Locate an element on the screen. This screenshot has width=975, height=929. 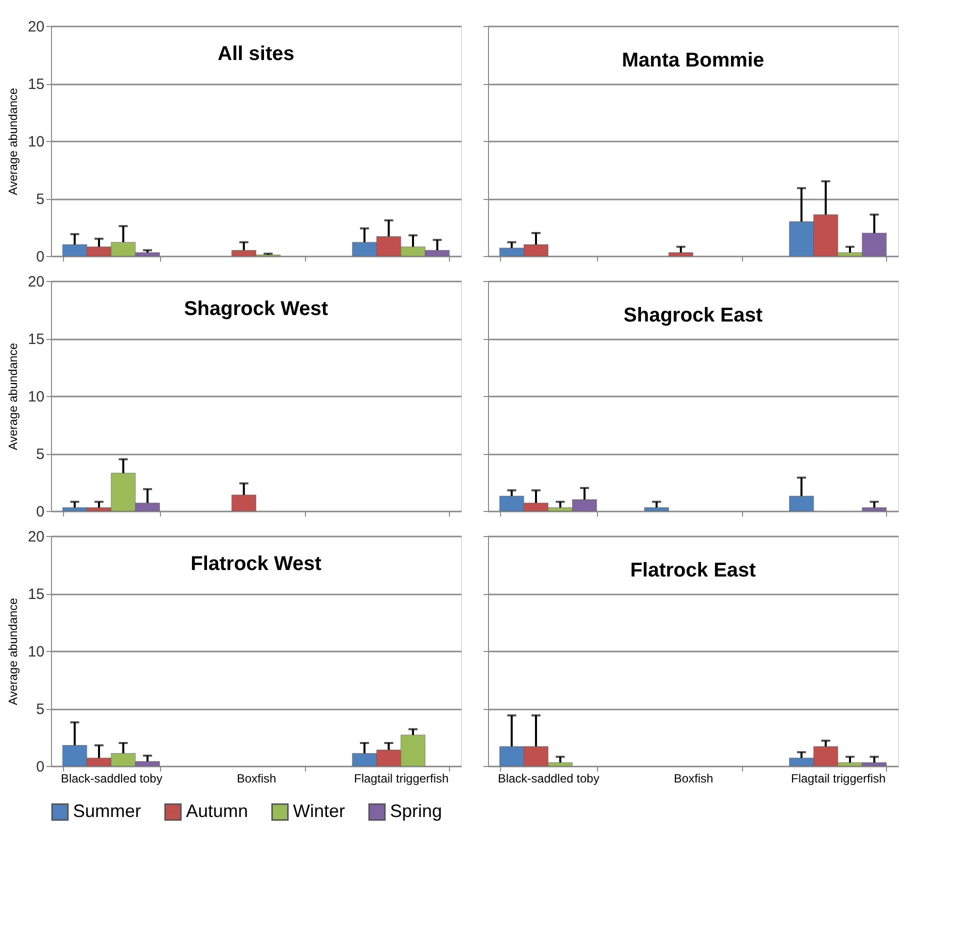
text: Shagrock East is located at coordinates (693, 315).